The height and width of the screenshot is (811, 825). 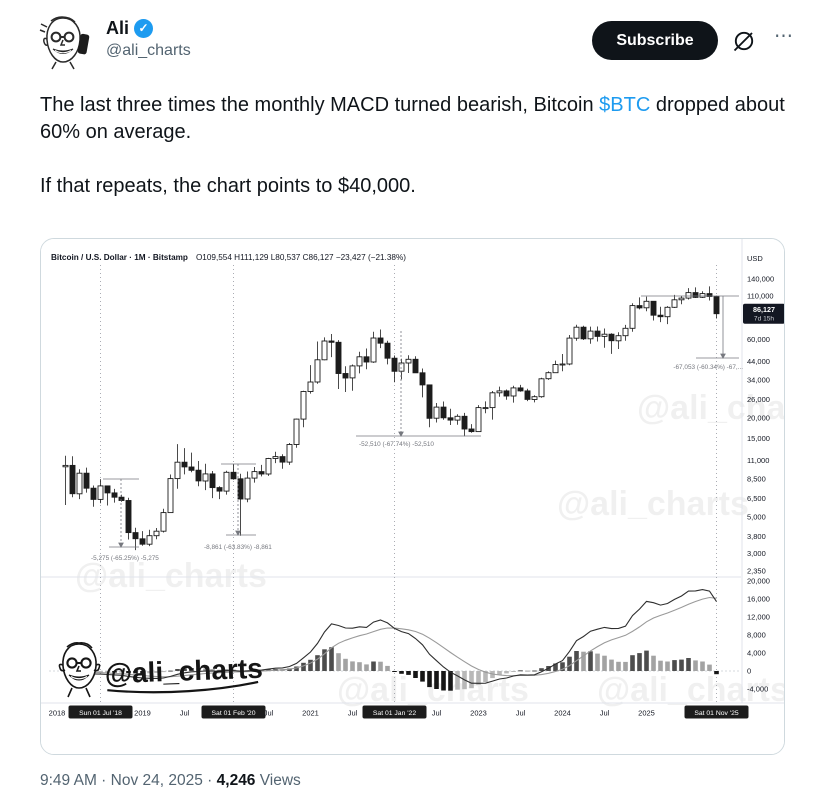 I want to click on svg-text: 2,350, so click(x=756, y=571).